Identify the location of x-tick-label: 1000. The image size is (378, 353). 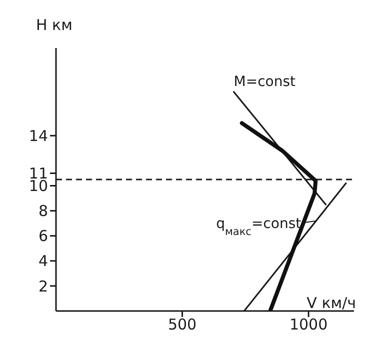
(308, 325).